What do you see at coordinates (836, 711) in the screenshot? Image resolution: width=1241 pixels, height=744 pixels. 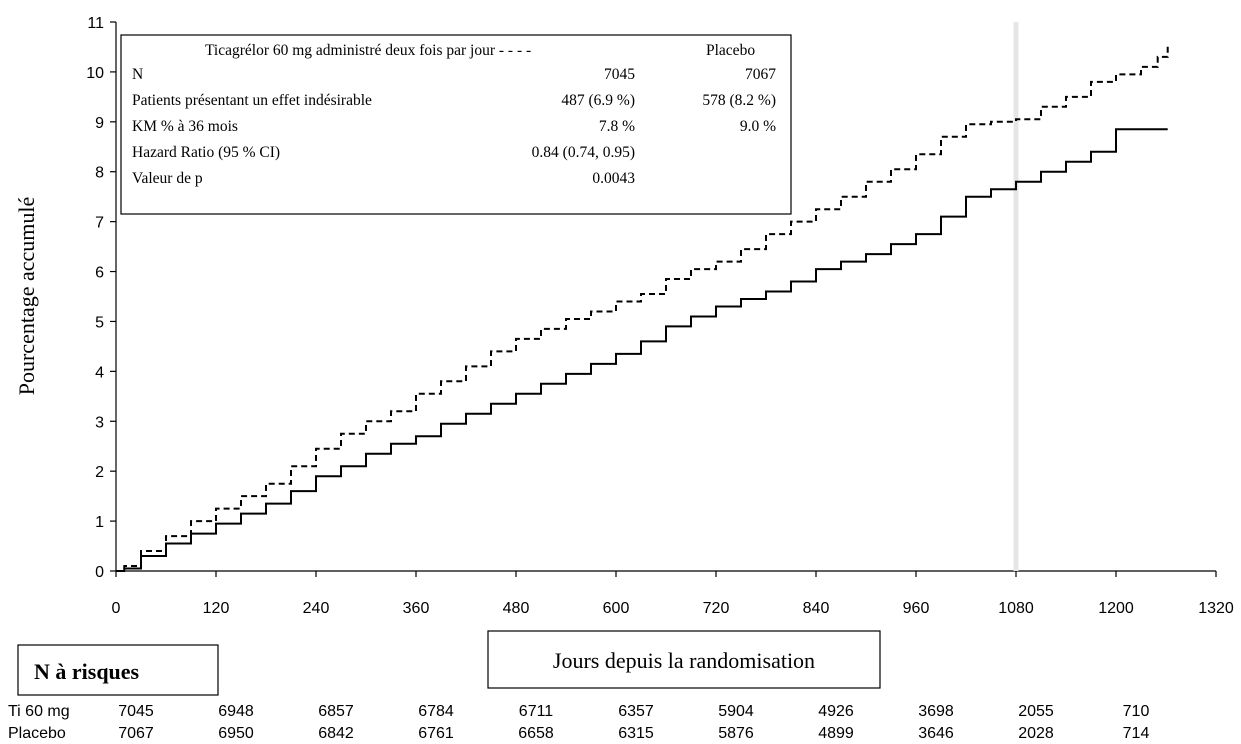 I see `risk-table-value: 4926` at bounding box center [836, 711].